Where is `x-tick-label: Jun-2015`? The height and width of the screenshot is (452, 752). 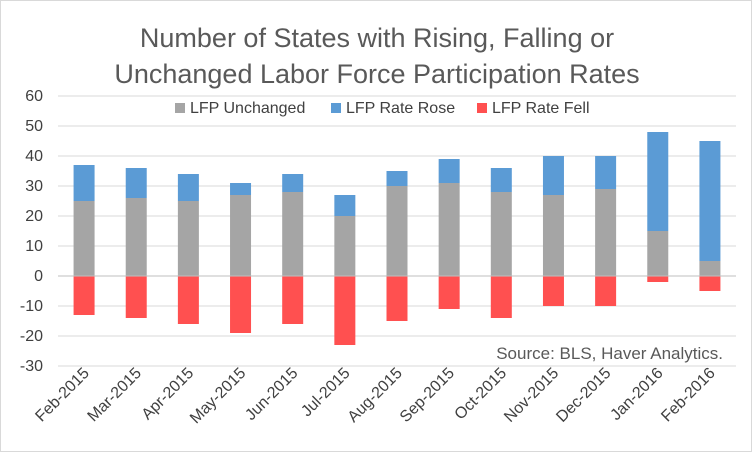
x-tick-label: Jun-2015 is located at coordinates (271, 394).